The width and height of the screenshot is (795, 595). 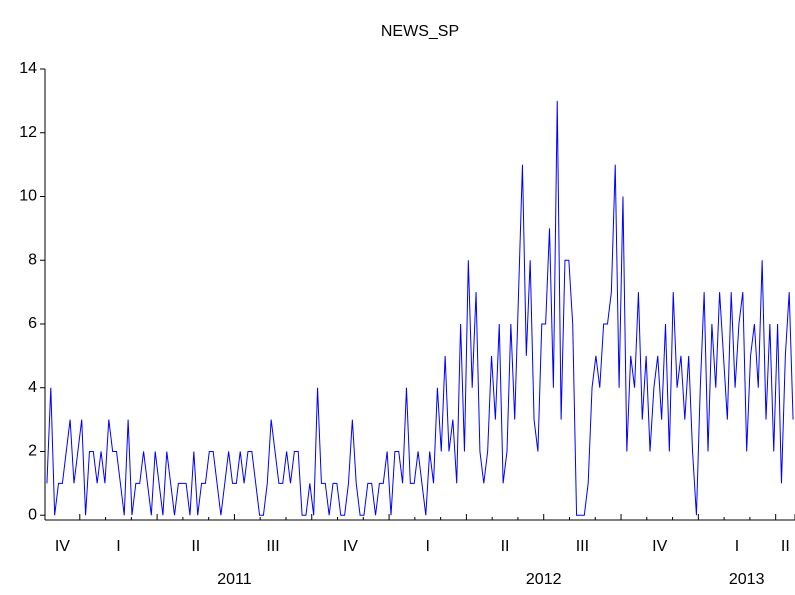 What do you see at coordinates (32, 323) in the screenshot?
I see `y-tick-label: 6` at bounding box center [32, 323].